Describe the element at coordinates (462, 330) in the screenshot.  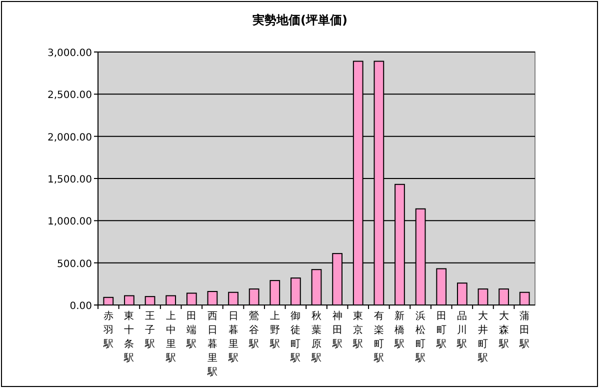
I see `x-tick-label: 品川駅` at that location.